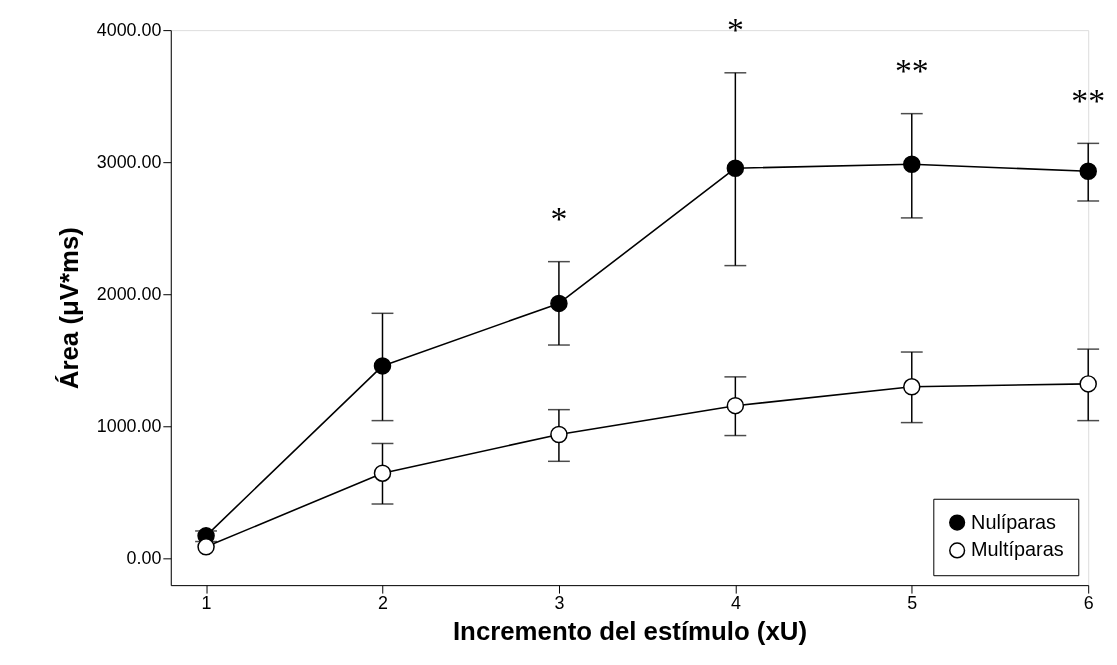 This screenshot has height=665, width=1117. I want to click on x-tick-label: 6, so click(1088, 603).